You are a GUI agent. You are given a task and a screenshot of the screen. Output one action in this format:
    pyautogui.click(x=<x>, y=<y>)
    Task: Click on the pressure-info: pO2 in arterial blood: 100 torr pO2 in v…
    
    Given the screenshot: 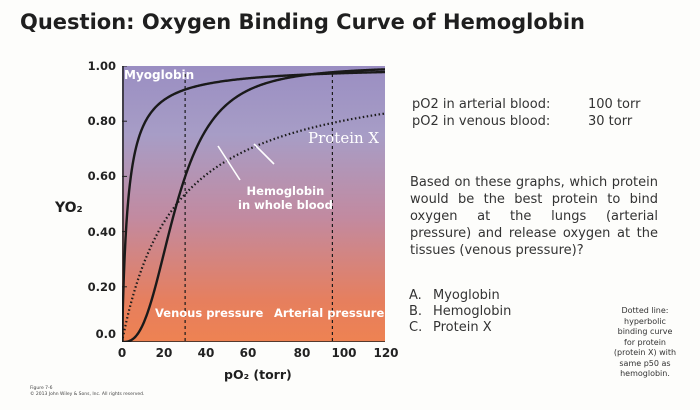 What is the action you would take?
    pyautogui.click(x=530, y=113)
    